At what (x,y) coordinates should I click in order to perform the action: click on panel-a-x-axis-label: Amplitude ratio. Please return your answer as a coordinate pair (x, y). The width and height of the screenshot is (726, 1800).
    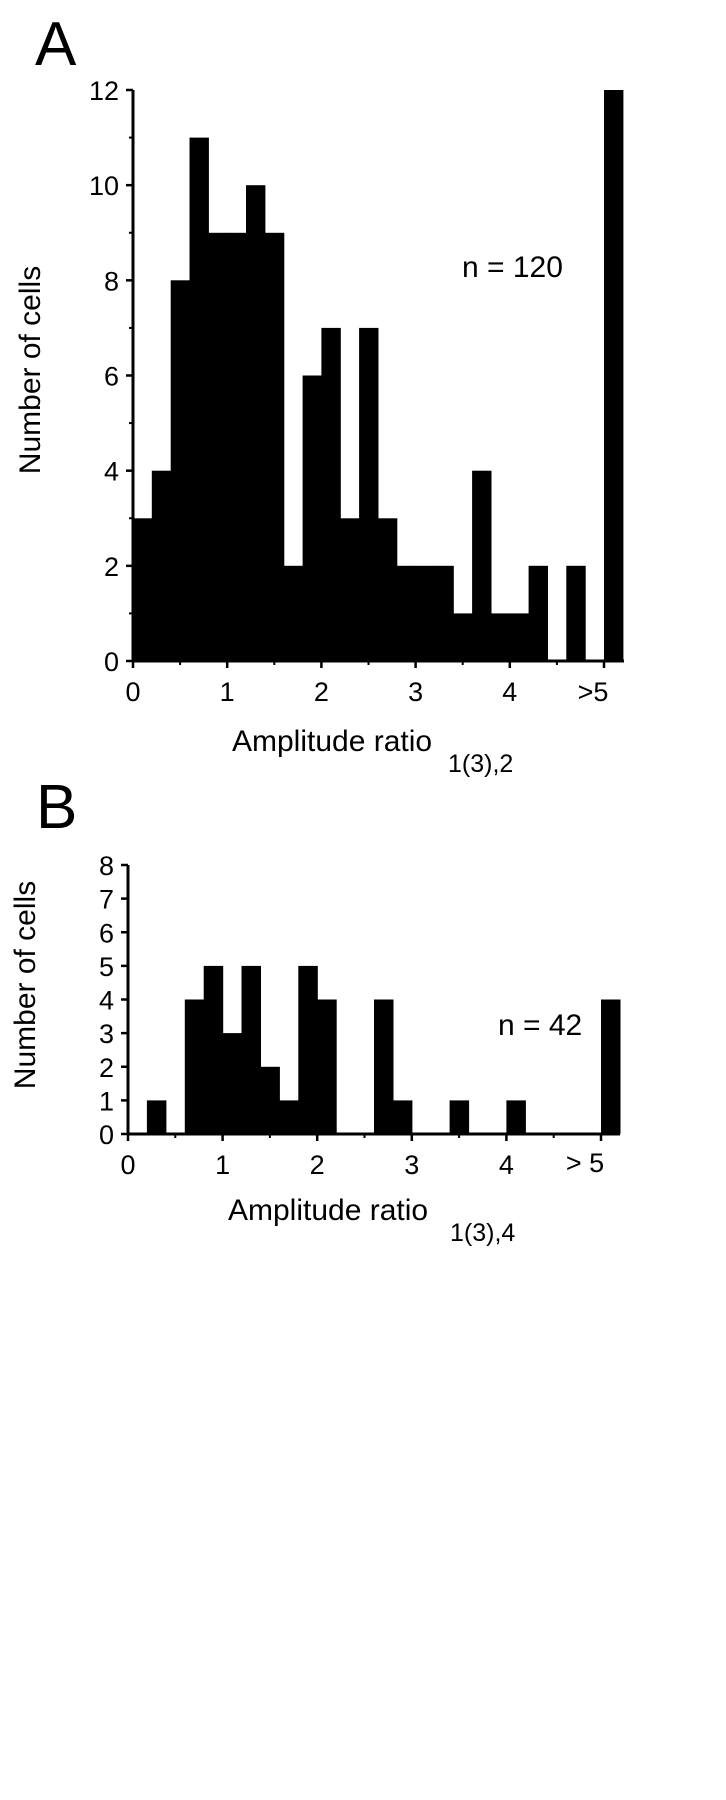
    Looking at the image, I should click on (332, 741).